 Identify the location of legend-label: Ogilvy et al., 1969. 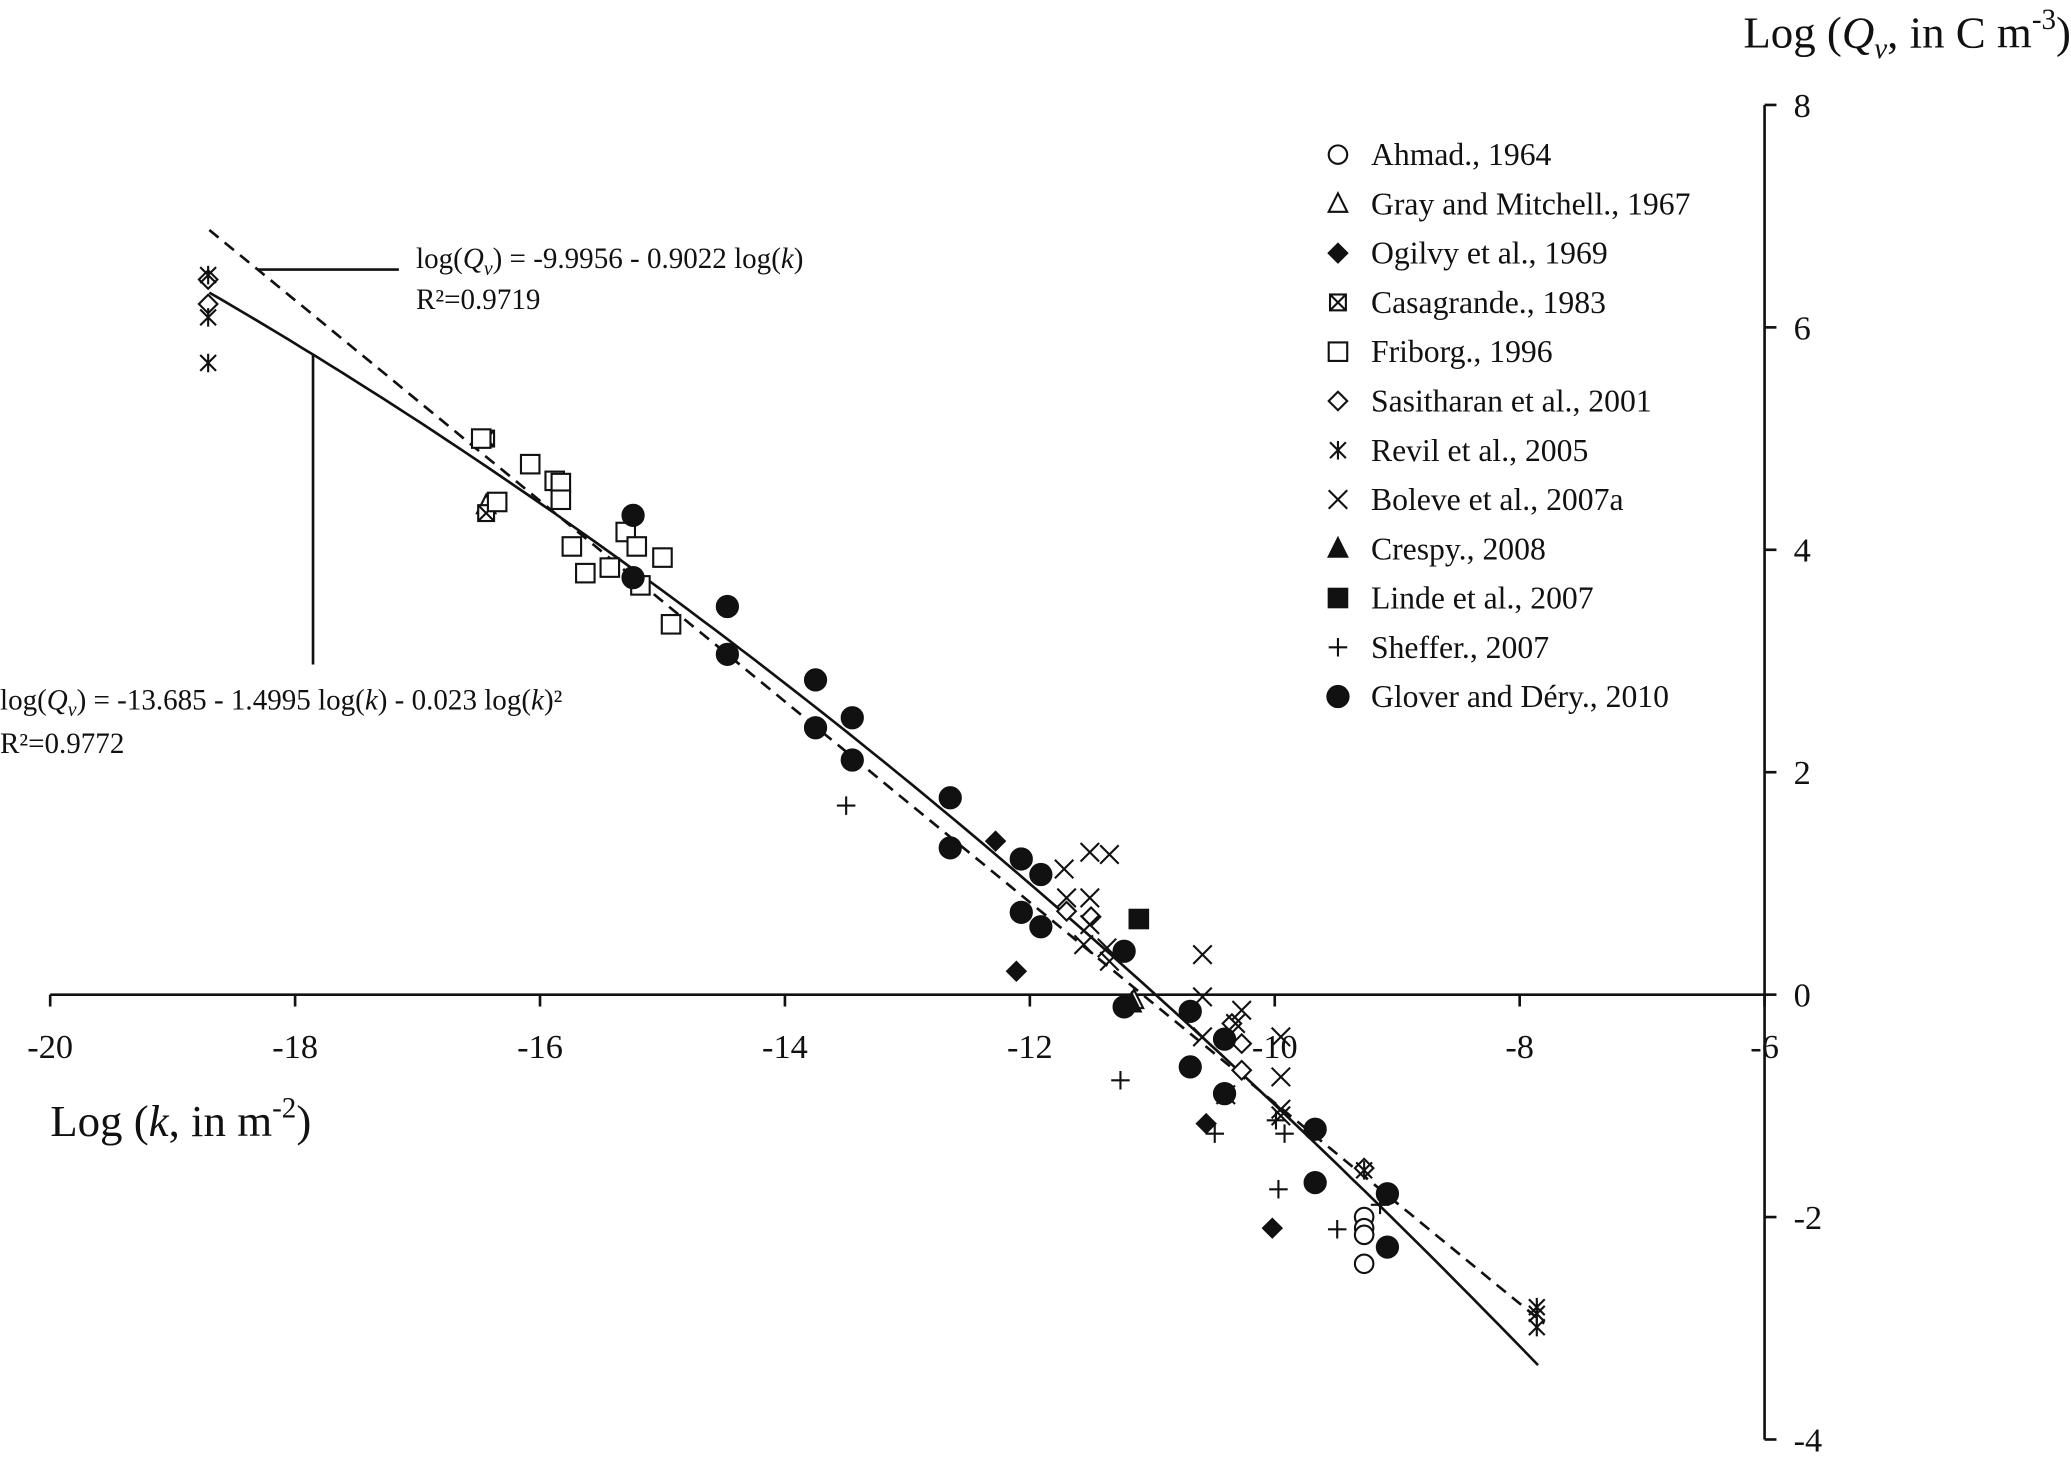
(1489, 253).